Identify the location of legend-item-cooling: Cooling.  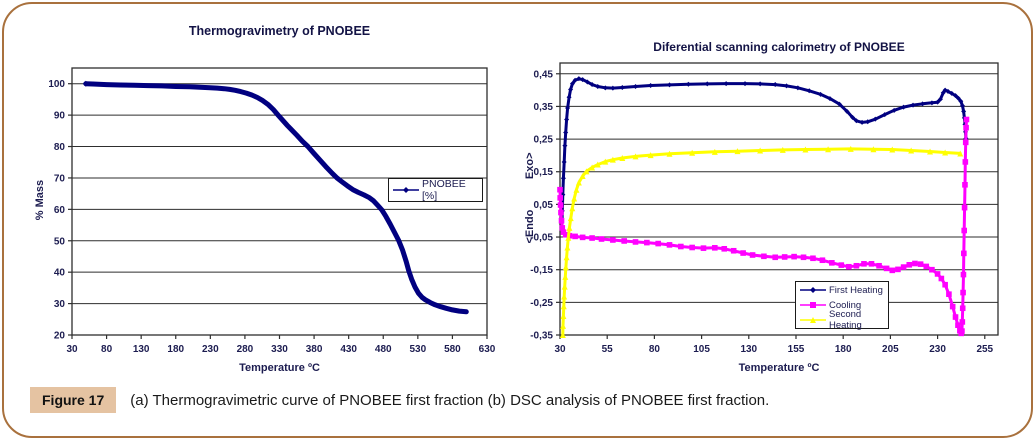
(842, 305).